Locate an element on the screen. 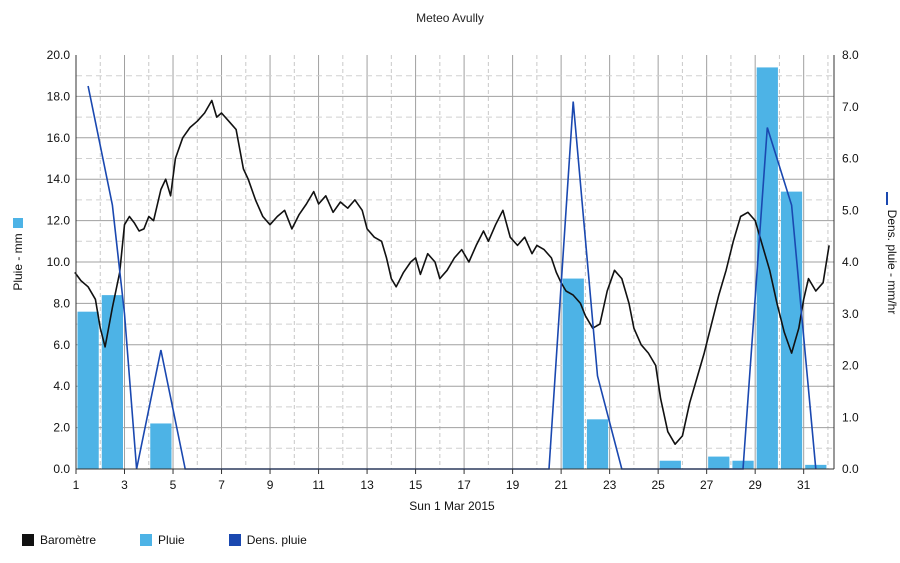  x-tick-label: 1 is located at coordinates (76, 485).